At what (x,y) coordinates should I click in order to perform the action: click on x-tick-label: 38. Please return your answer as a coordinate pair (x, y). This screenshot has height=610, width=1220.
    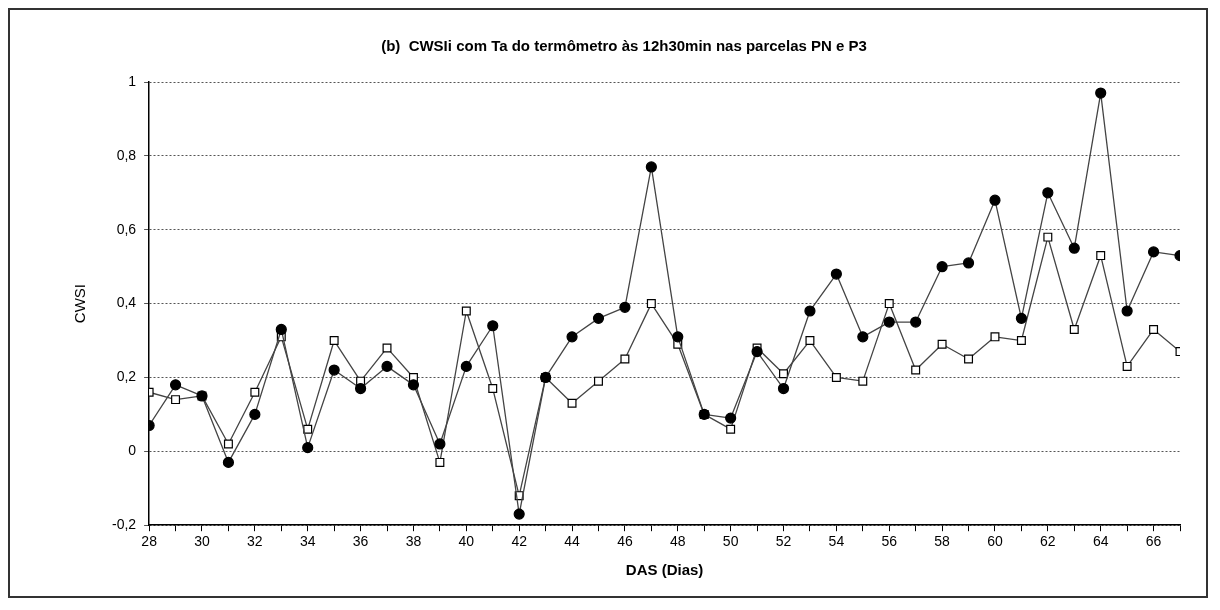
    Looking at the image, I should click on (413, 541).